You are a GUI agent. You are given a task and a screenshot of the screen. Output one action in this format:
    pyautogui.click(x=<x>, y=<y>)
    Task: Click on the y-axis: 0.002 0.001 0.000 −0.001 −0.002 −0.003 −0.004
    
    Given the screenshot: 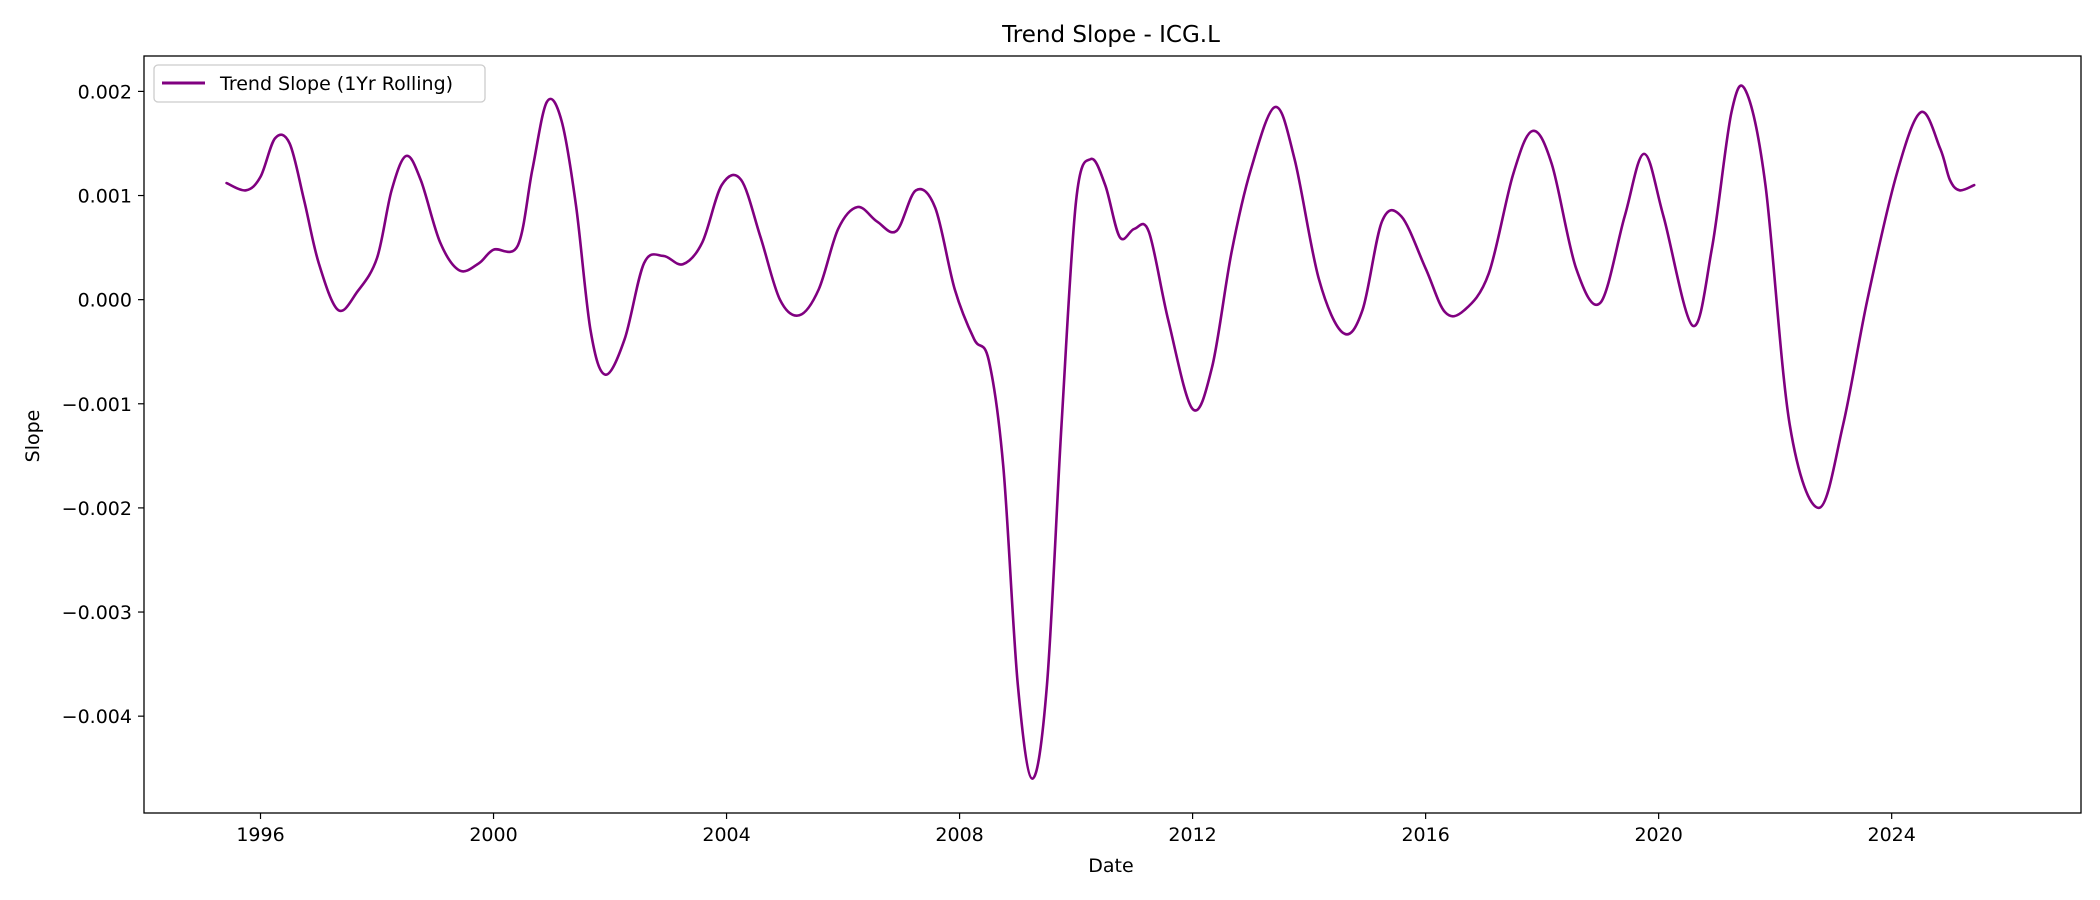 What is the action you would take?
    pyautogui.click(x=103, y=404)
    